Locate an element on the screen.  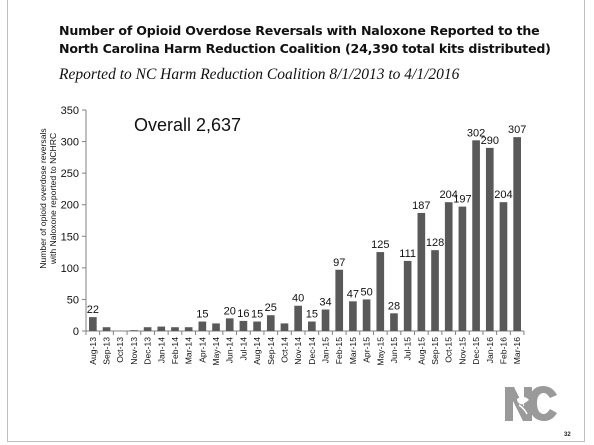
x-tick-label: Jan-14 is located at coordinates (161, 350).